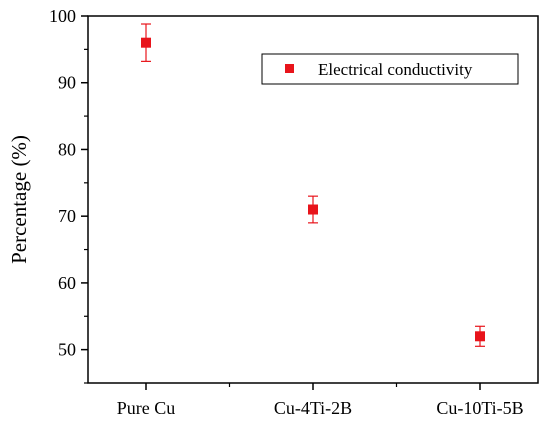  I want to click on y-tick-label: 70, so click(67, 216).